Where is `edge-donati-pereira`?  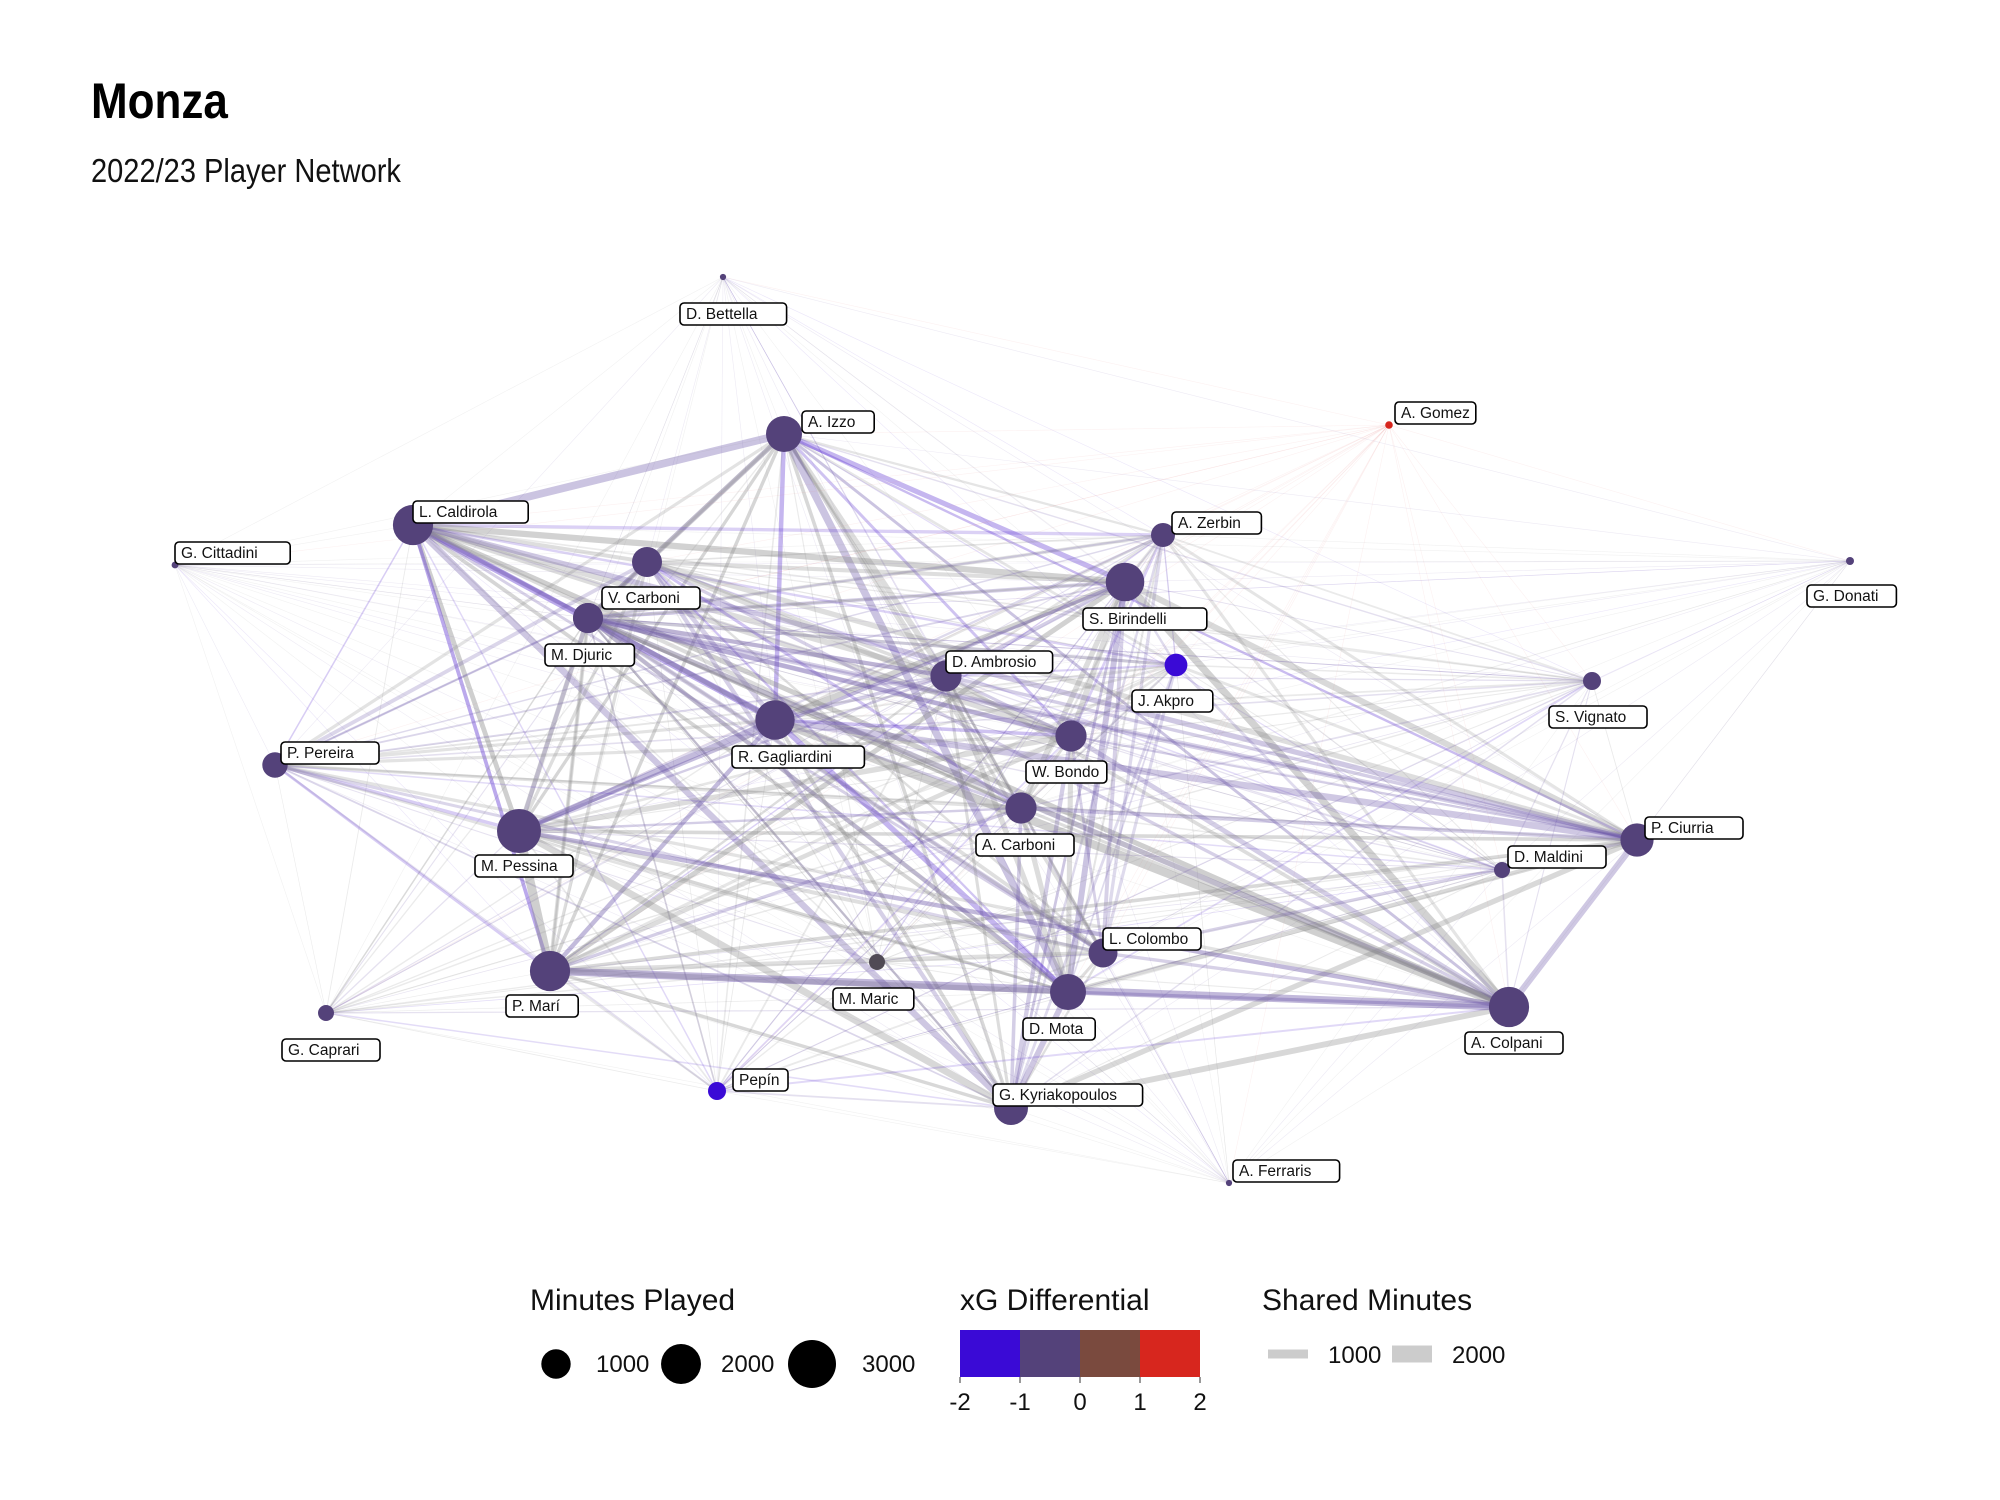
edge-donati-pereira is located at coordinates (1062, 663).